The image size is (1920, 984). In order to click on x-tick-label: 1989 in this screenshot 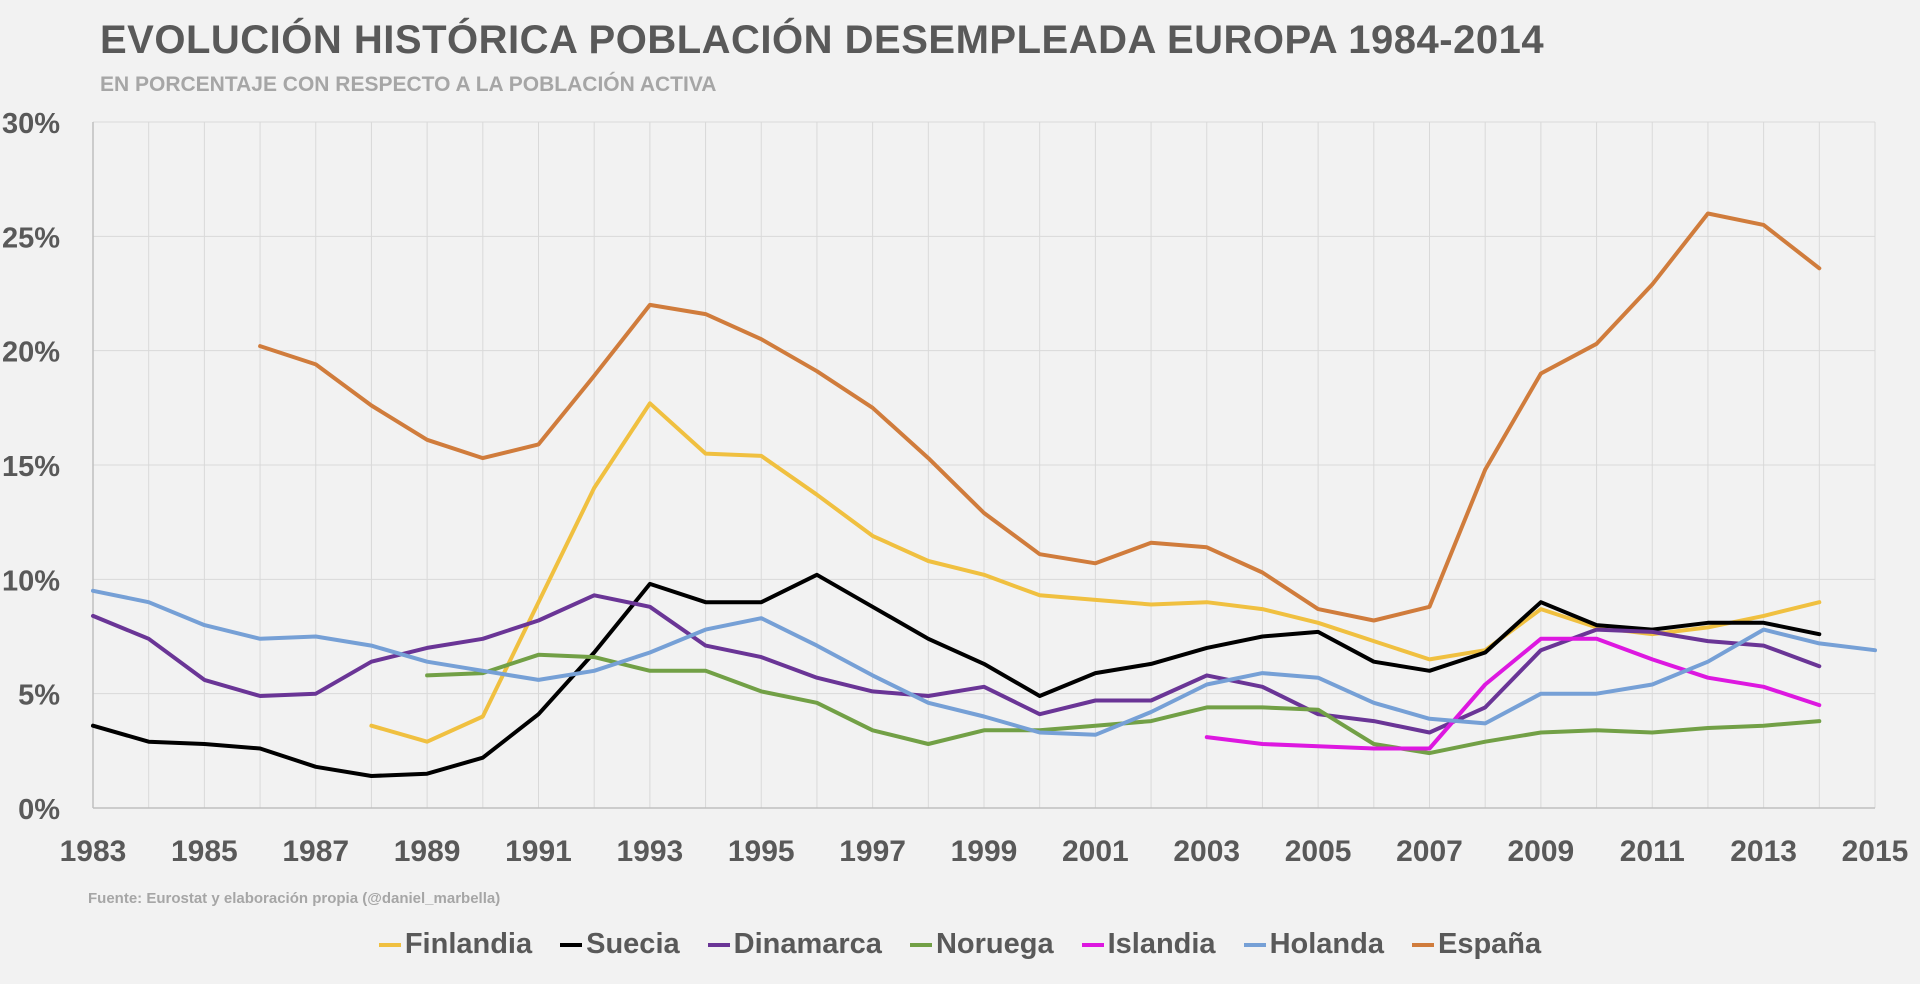, I will do `click(427, 851)`.